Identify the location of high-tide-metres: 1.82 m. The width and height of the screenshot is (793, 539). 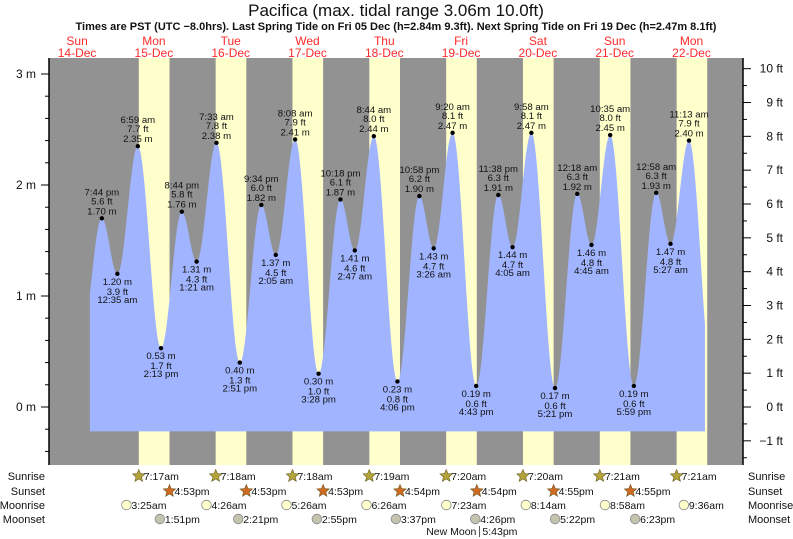
(261, 198).